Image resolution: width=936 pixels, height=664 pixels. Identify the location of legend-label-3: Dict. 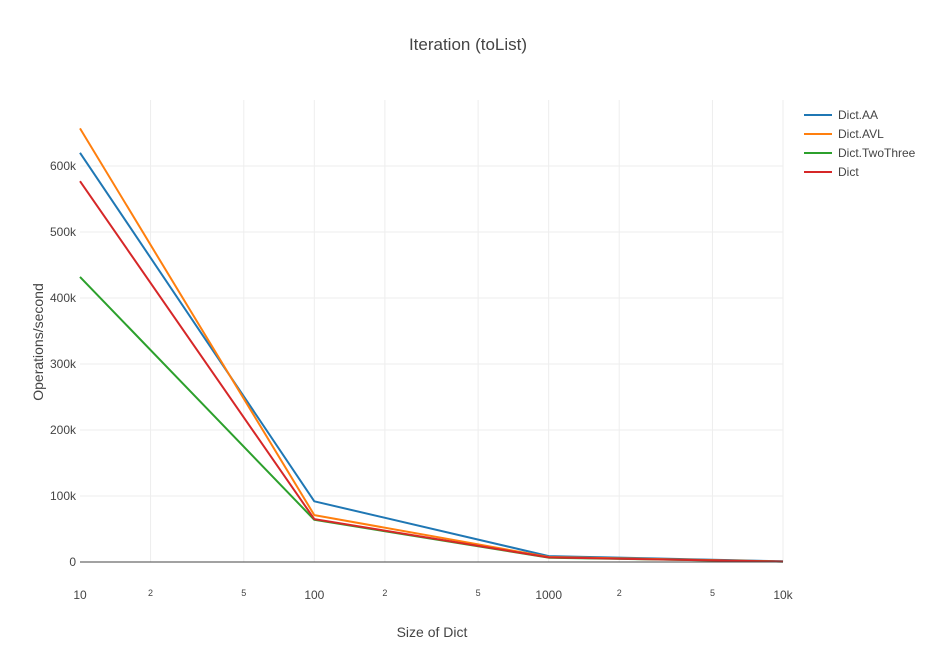
(848, 172).